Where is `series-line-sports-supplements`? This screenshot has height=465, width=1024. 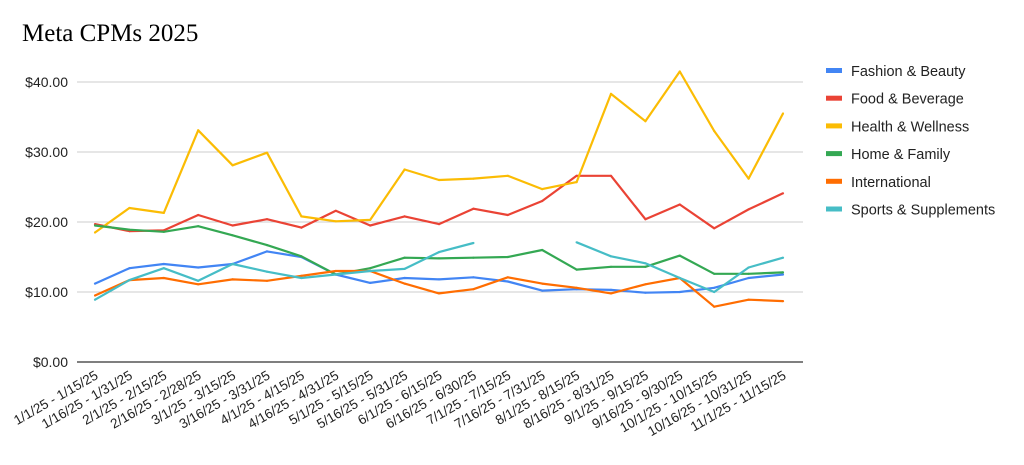 series-line-sports-supplements is located at coordinates (284, 271).